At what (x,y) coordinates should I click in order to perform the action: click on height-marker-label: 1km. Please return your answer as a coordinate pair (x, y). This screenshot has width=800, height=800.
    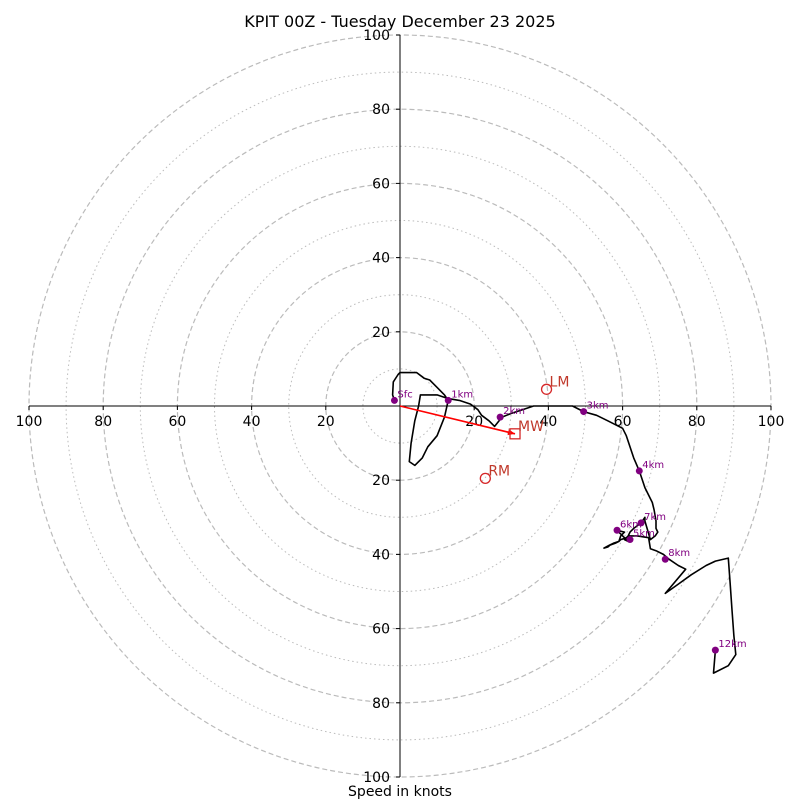
    Looking at the image, I should click on (462, 394).